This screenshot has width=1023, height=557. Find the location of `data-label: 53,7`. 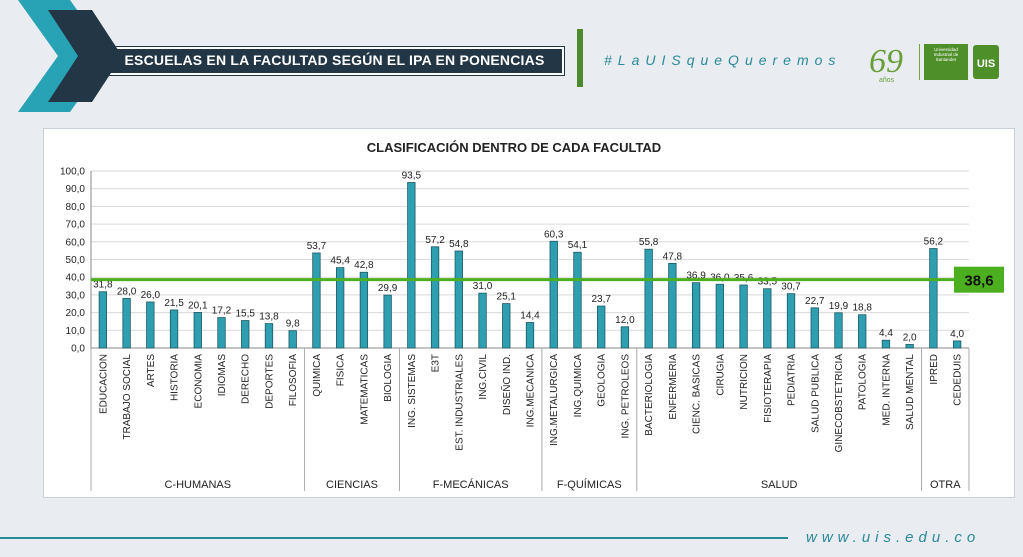

data-label: 53,7 is located at coordinates (317, 246).